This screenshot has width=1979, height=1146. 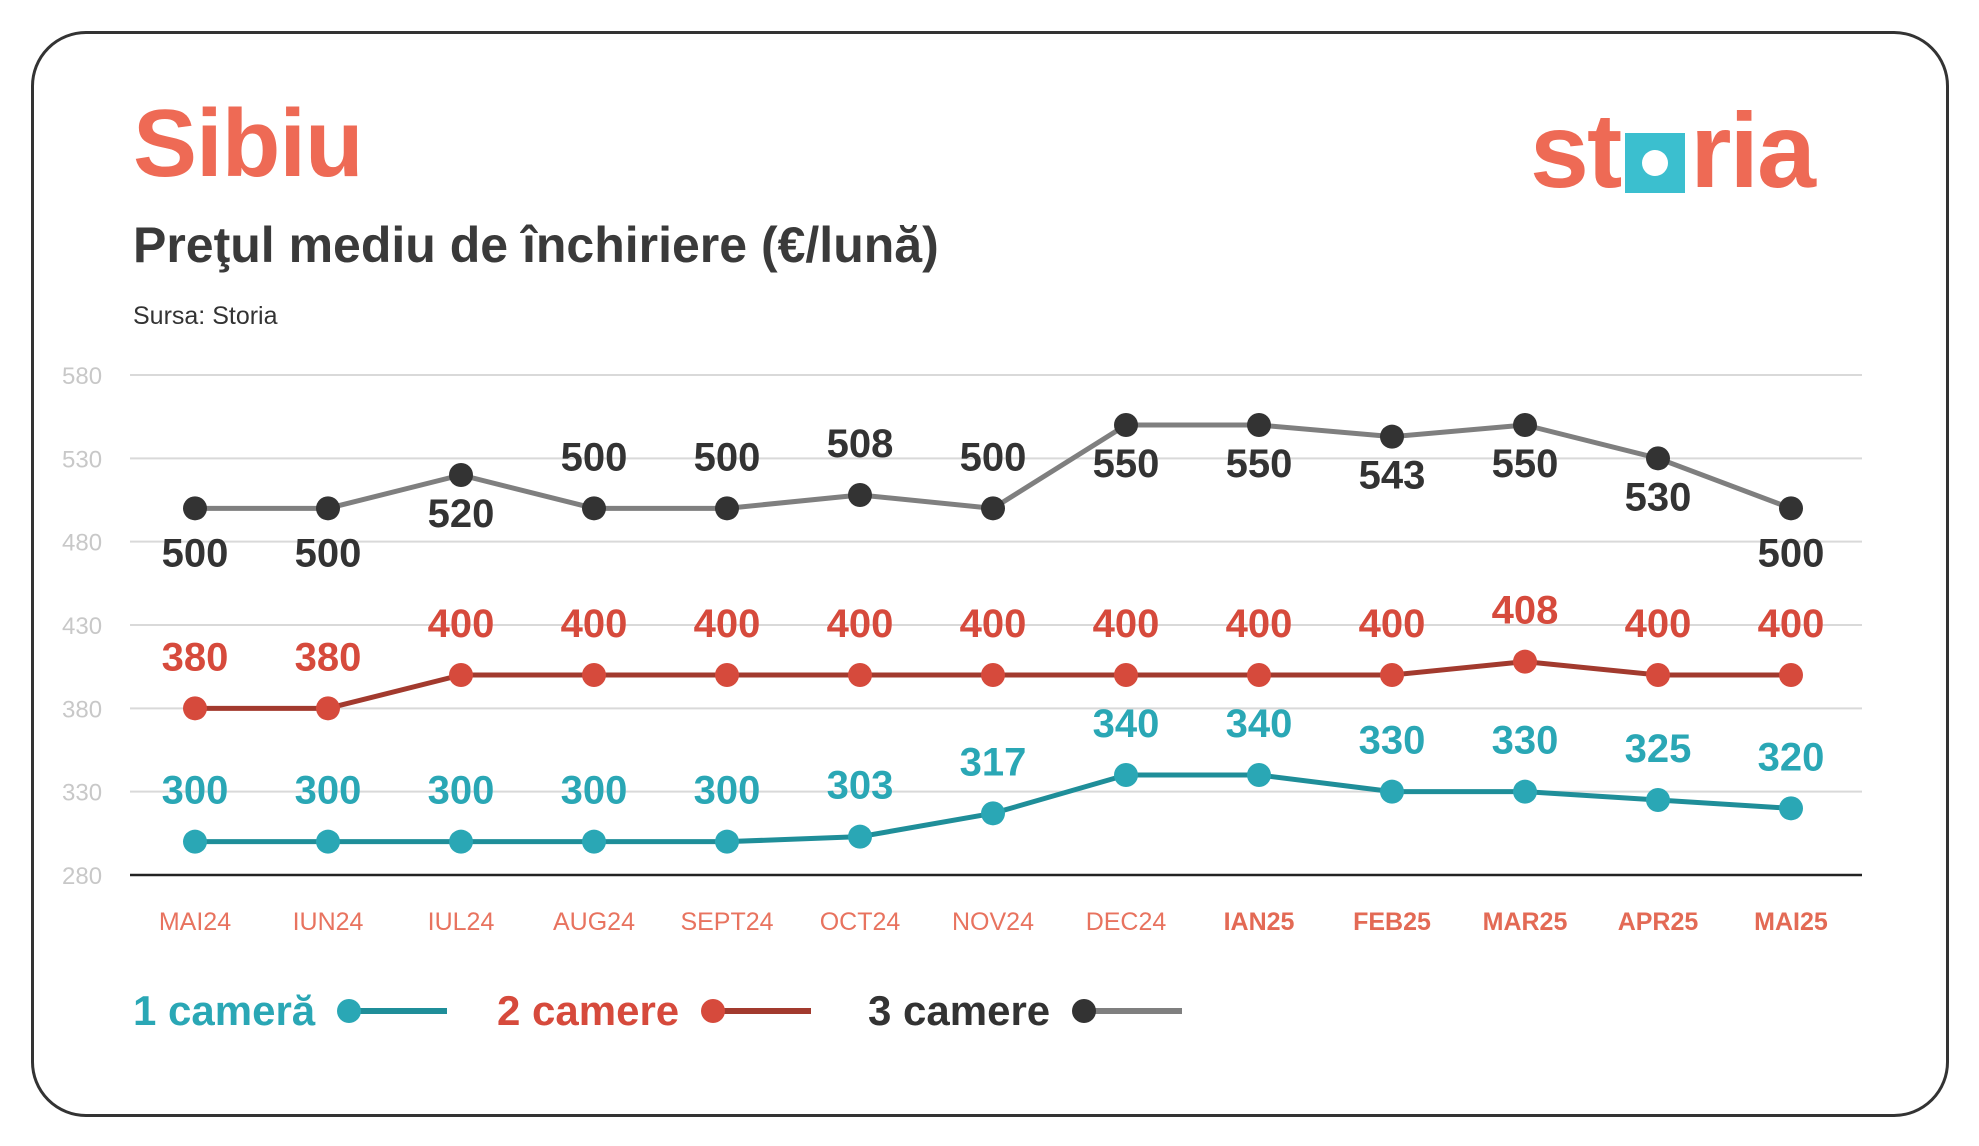 What do you see at coordinates (1658, 922) in the screenshot?
I see `x-tick-label: APR25` at bounding box center [1658, 922].